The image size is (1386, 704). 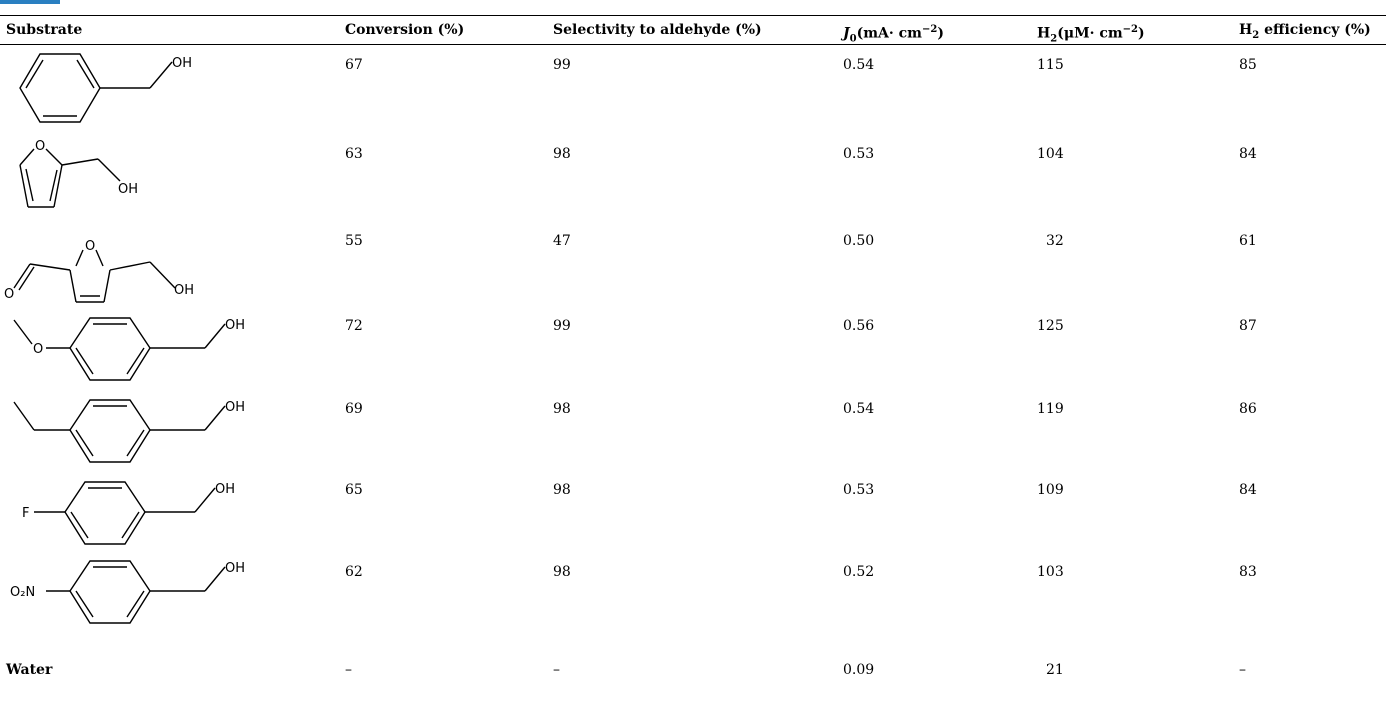 I want to click on row6-selectivity: 98, so click(x=562, y=490).